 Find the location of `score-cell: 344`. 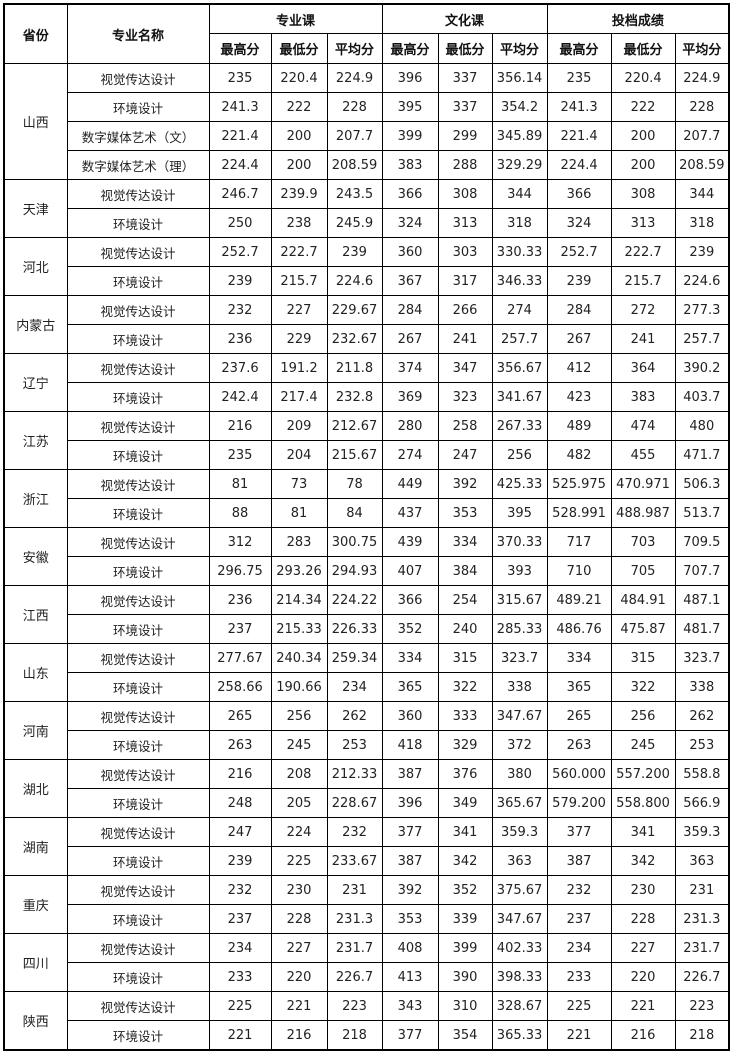

score-cell: 344 is located at coordinates (519, 194).